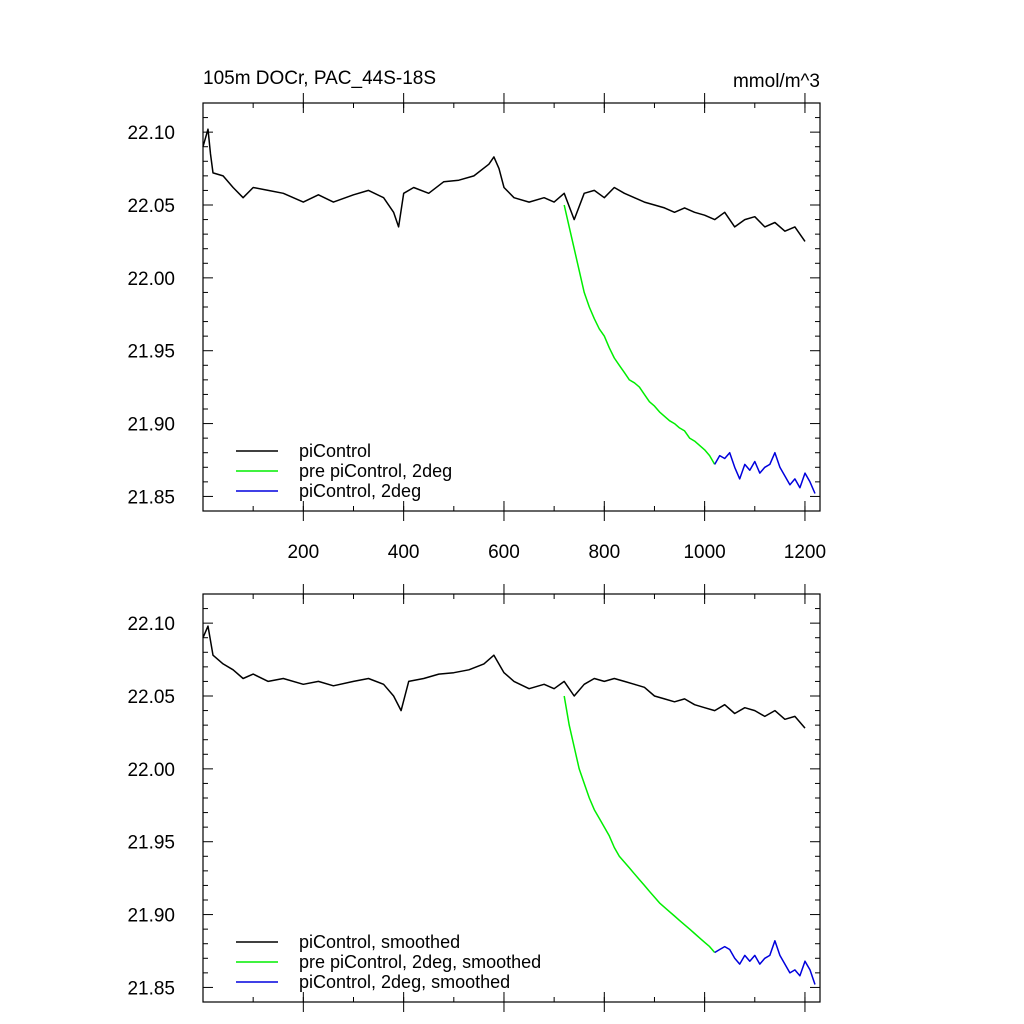 Image resolution: width=1024 pixels, height=1024 pixels. What do you see at coordinates (151, 497) in the screenshot?
I see `top-ytick-label: 21.85` at bounding box center [151, 497].